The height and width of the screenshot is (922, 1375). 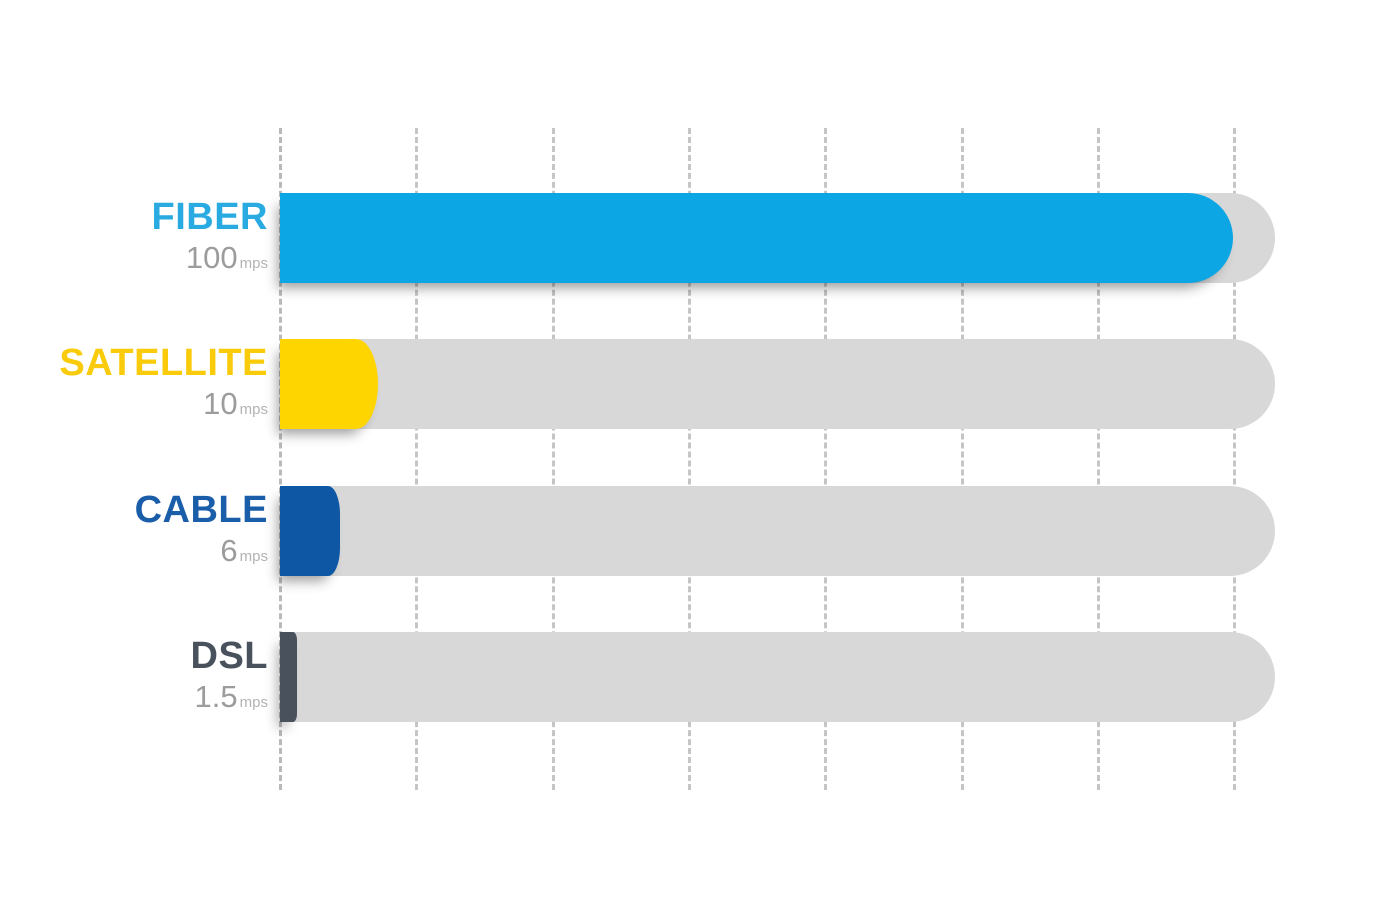 What do you see at coordinates (329, 384) in the screenshot?
I see `bar-satellite` at bounding box center [329, 384].